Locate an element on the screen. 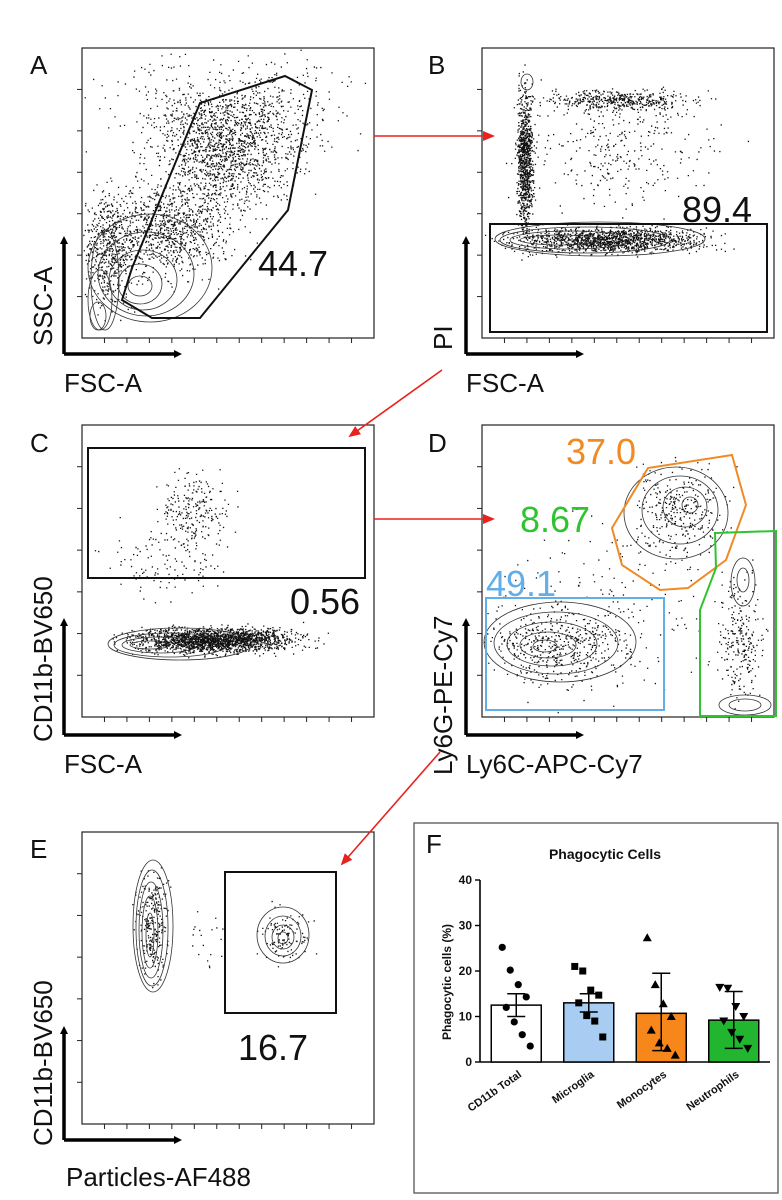  contours-b is located at coordinates (600, 165).